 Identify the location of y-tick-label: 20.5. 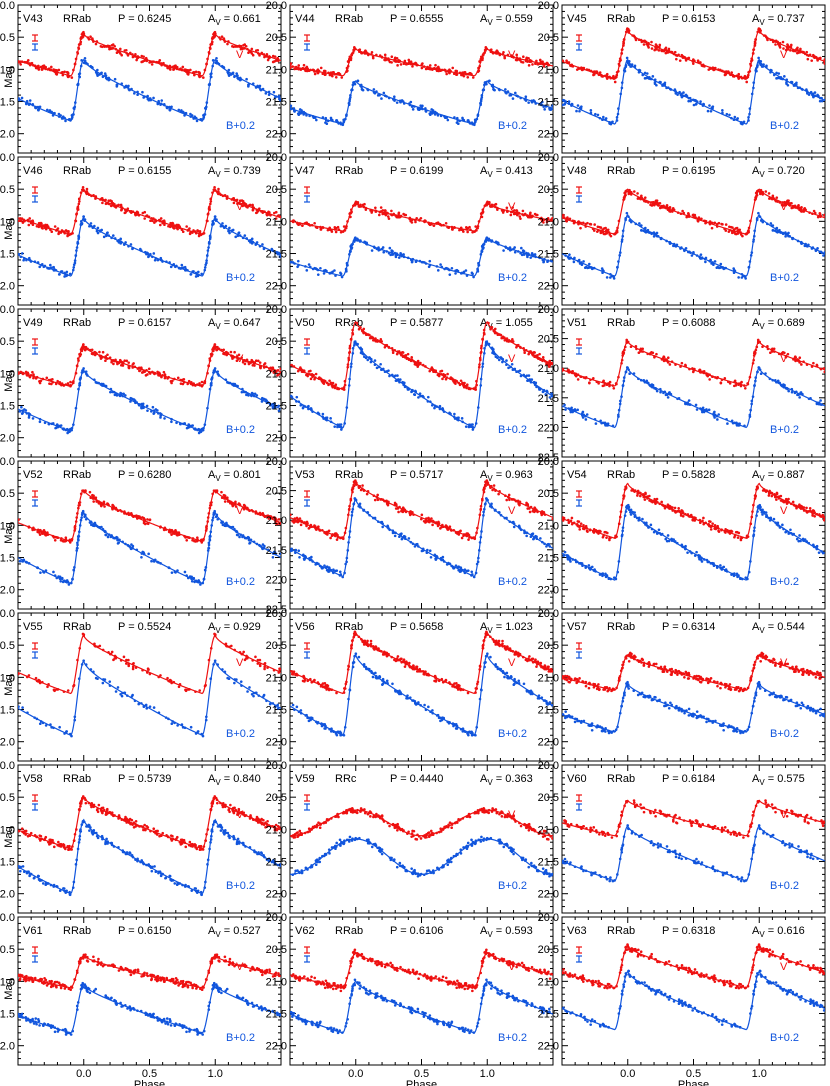
(7, 190).